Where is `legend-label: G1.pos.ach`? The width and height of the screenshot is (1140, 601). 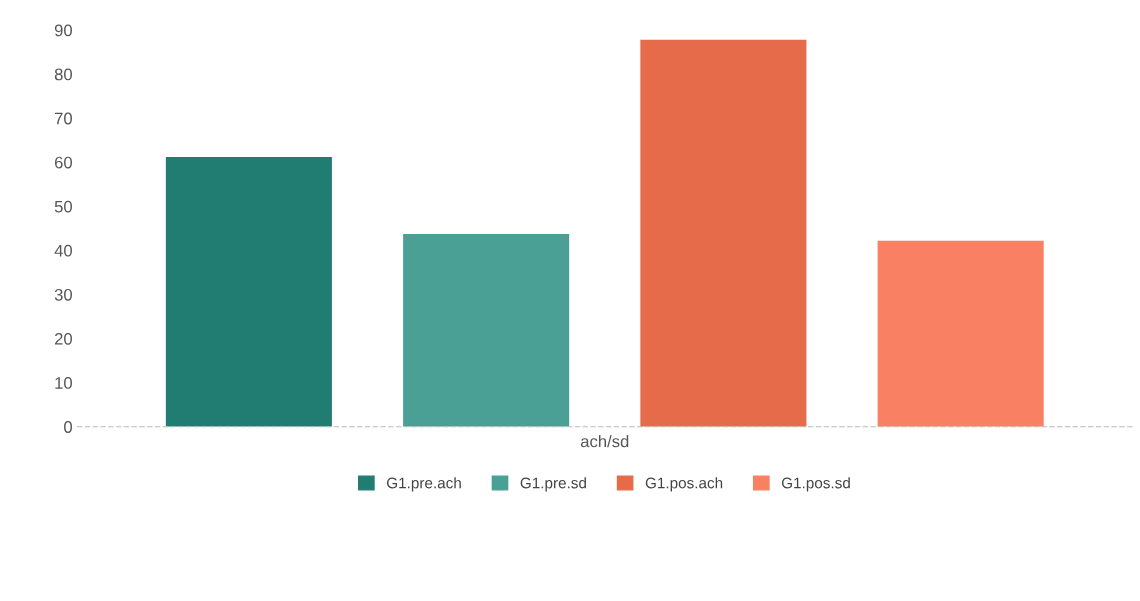 legend-label: G1.pos.ach is located at coordinates (684, 484).